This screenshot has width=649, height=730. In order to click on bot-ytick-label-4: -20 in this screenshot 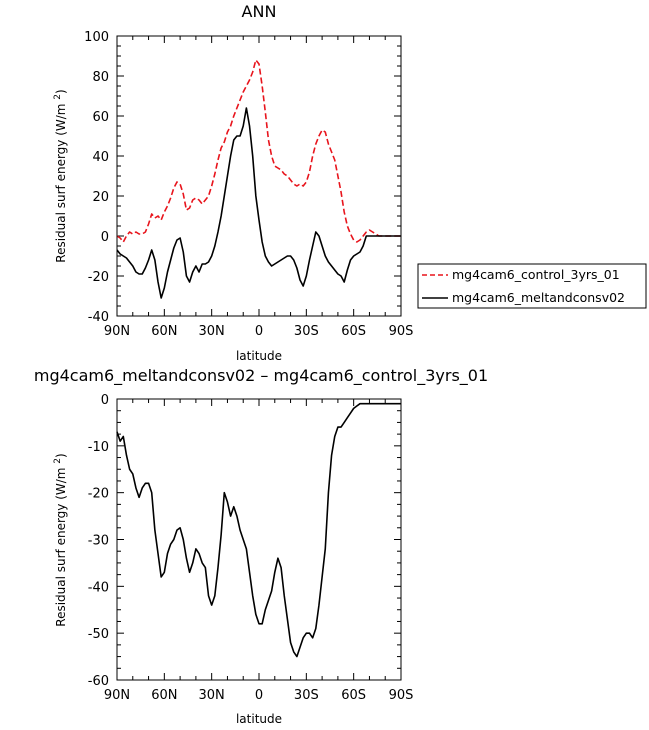, I will do `click(98, 494)`.